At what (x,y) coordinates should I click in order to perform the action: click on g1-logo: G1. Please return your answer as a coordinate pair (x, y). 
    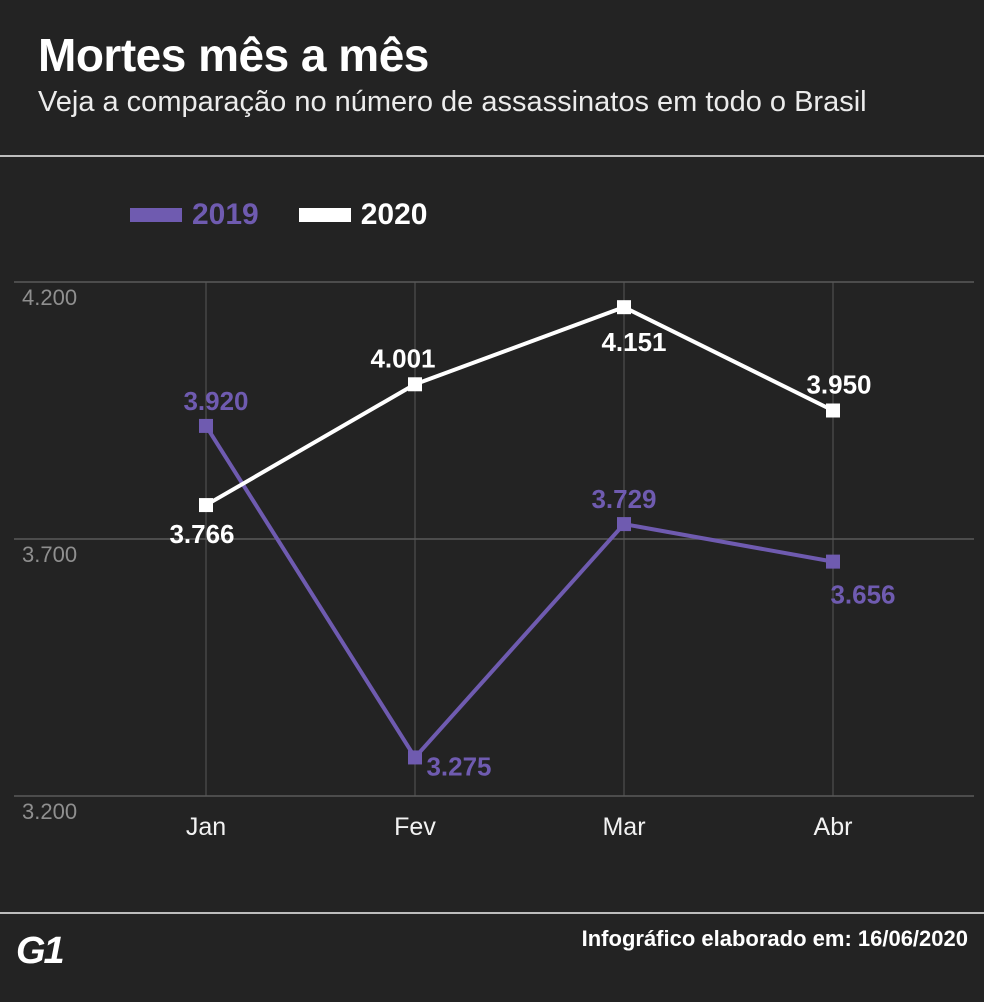
    Looking at the image, I should click on (40, 951).